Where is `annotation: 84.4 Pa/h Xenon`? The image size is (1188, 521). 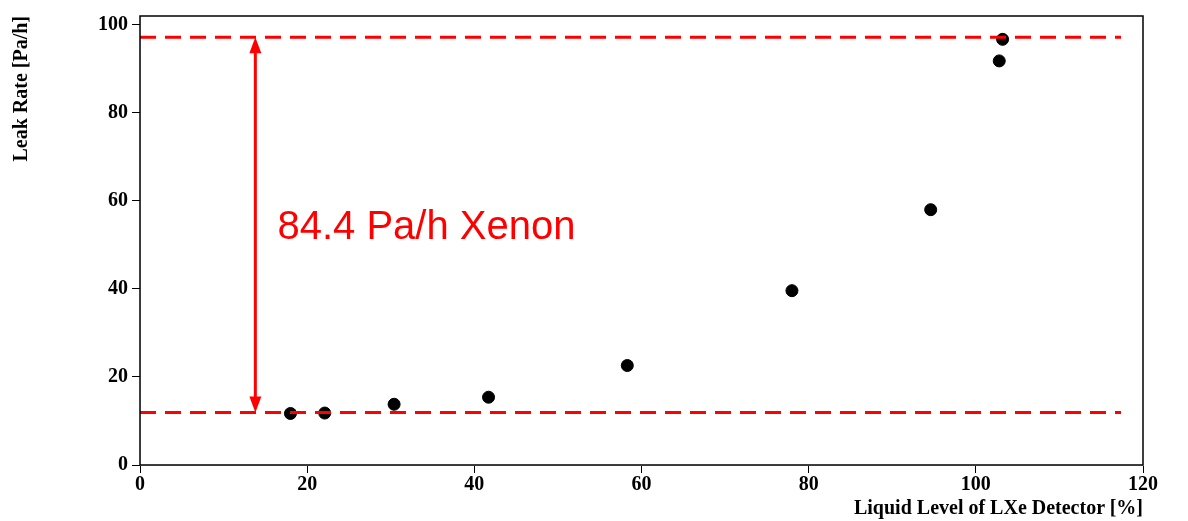 annotation: 84.4 Pa/h Xenon is located at coordinates (426, 224).